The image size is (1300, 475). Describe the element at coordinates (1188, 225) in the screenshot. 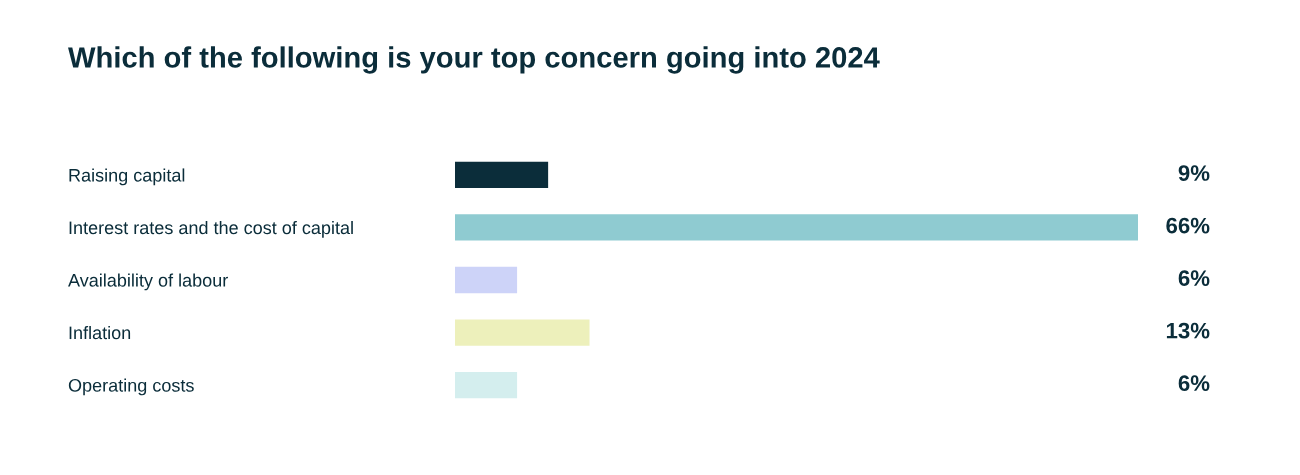

I see `data-label: 66%` at that location.